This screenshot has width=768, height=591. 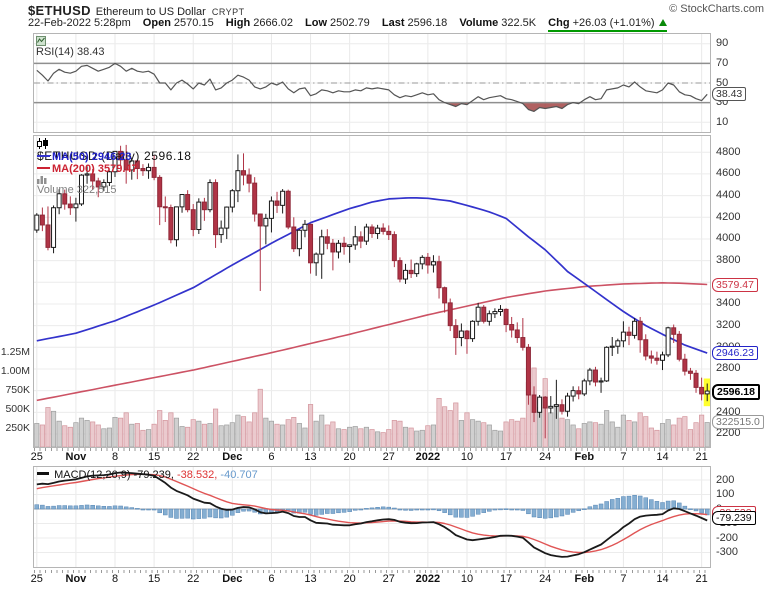 I want to click on symbol: $ETHUSD, so click(x=59, y=10).